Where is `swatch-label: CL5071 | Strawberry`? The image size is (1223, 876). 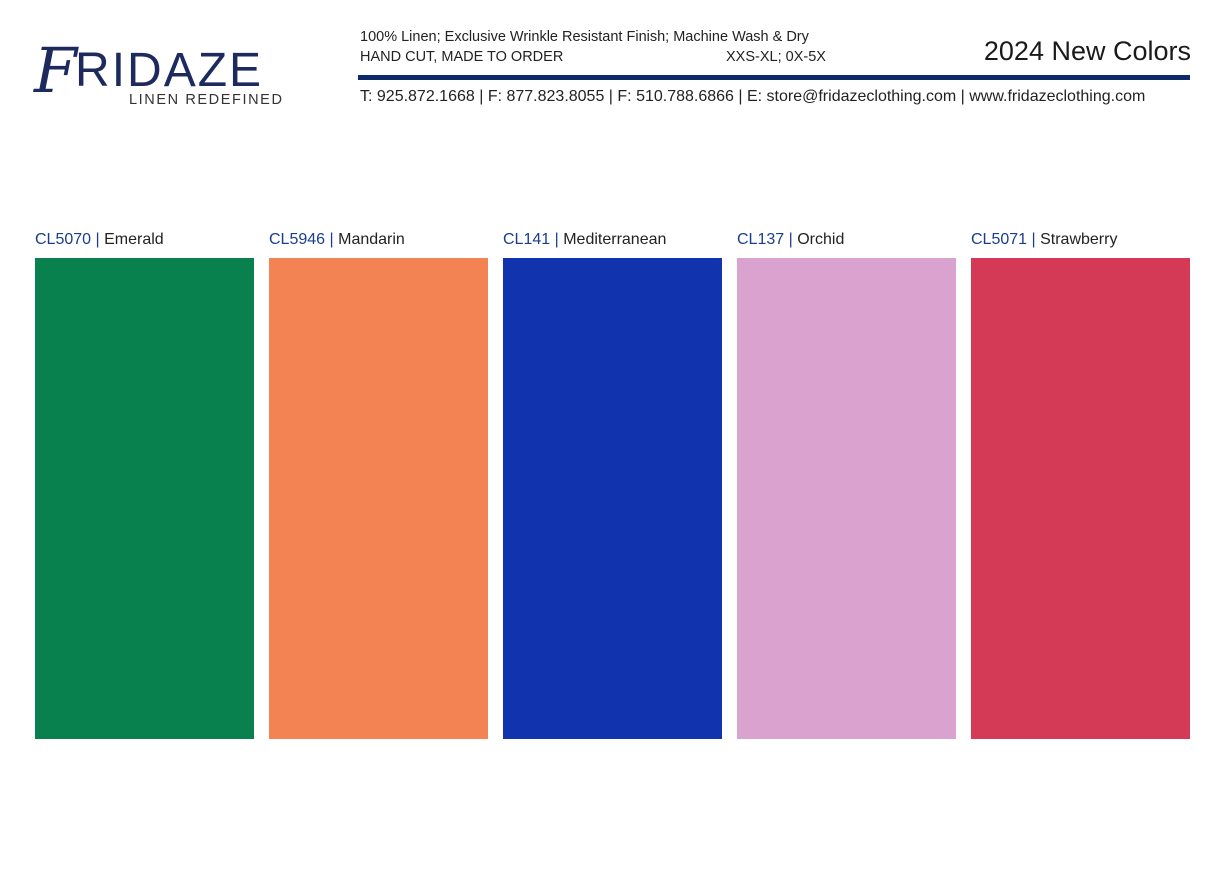 swatch-label: CL5071 | Strawberry is located at coordinates (1080, 244).